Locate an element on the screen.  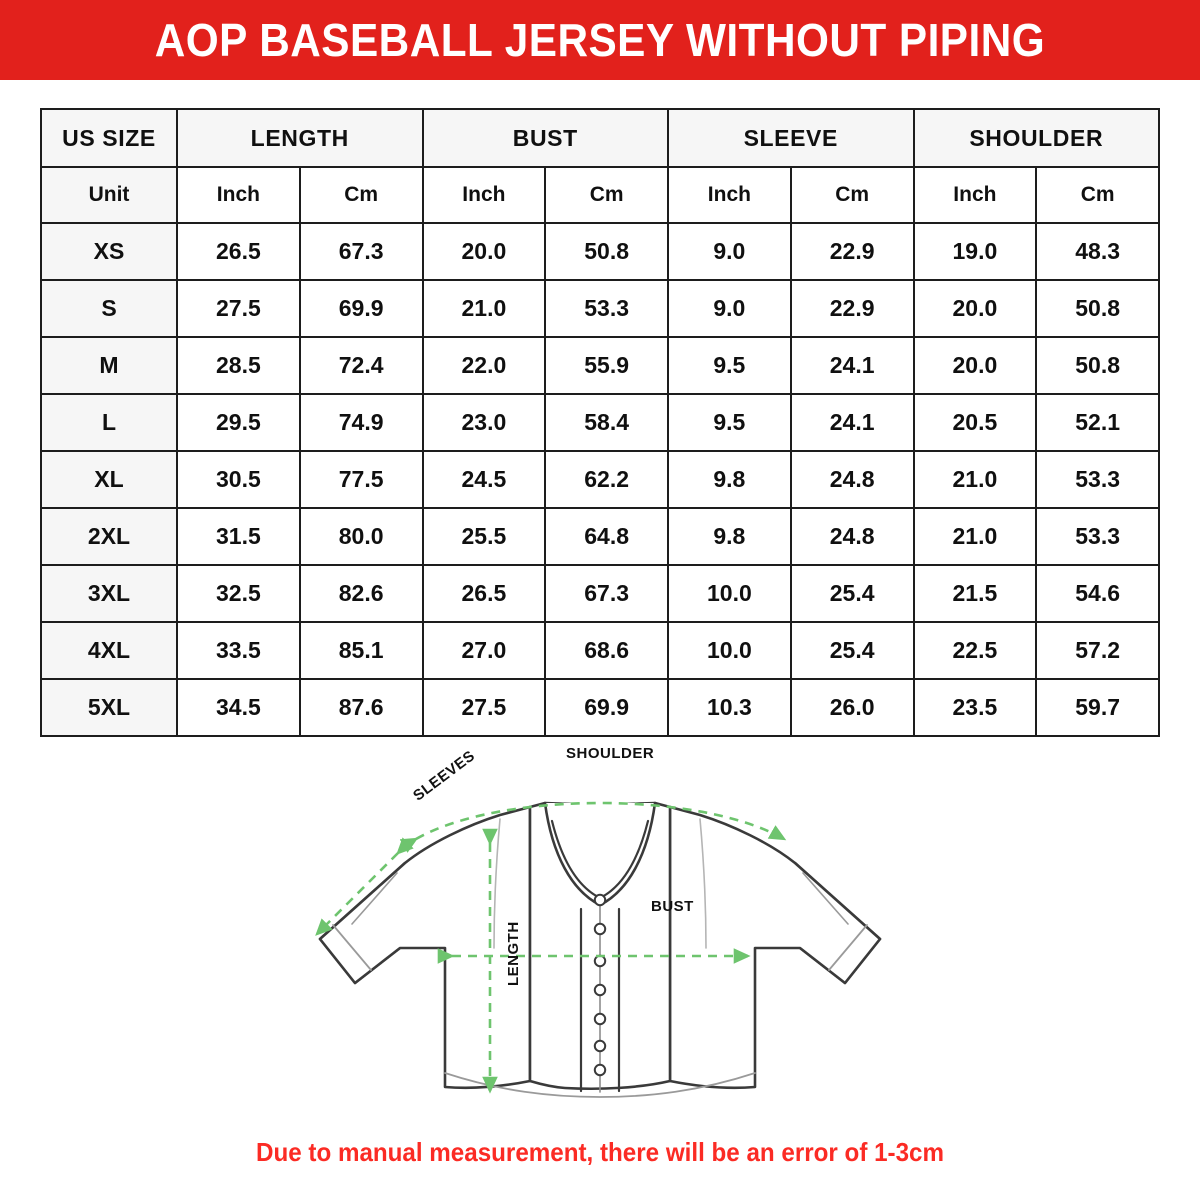
table-row: L 29.5 74.9 23.0 58.4 9.5 24.1 20.5 52.1 is located at coordinates (600, 422).